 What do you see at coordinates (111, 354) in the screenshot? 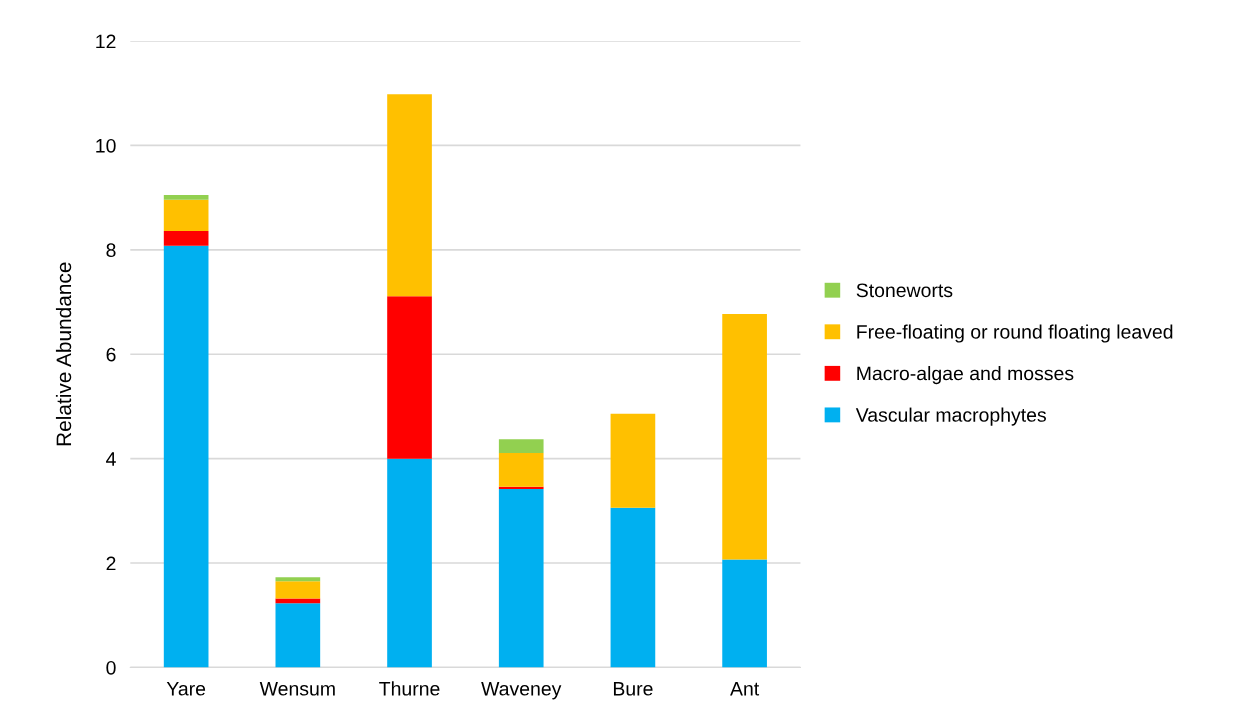
I see `y-tick-label: 6` at bounding box center [111, 354].